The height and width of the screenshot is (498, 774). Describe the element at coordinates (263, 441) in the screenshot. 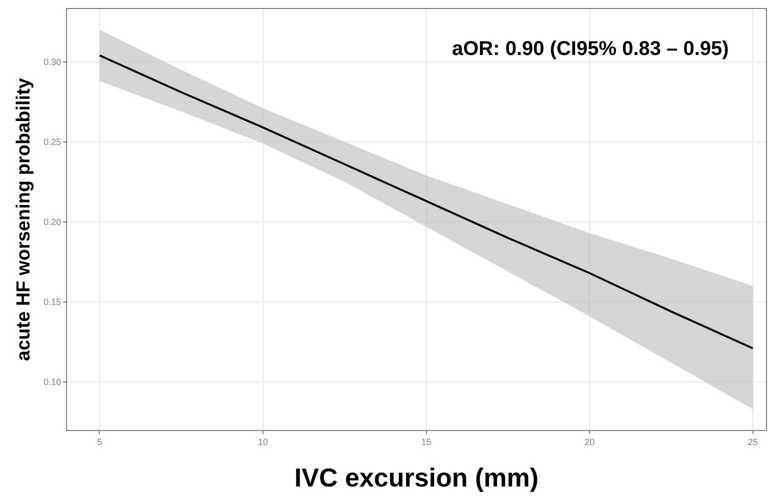

I see `x-tick-label: 10` at that location.